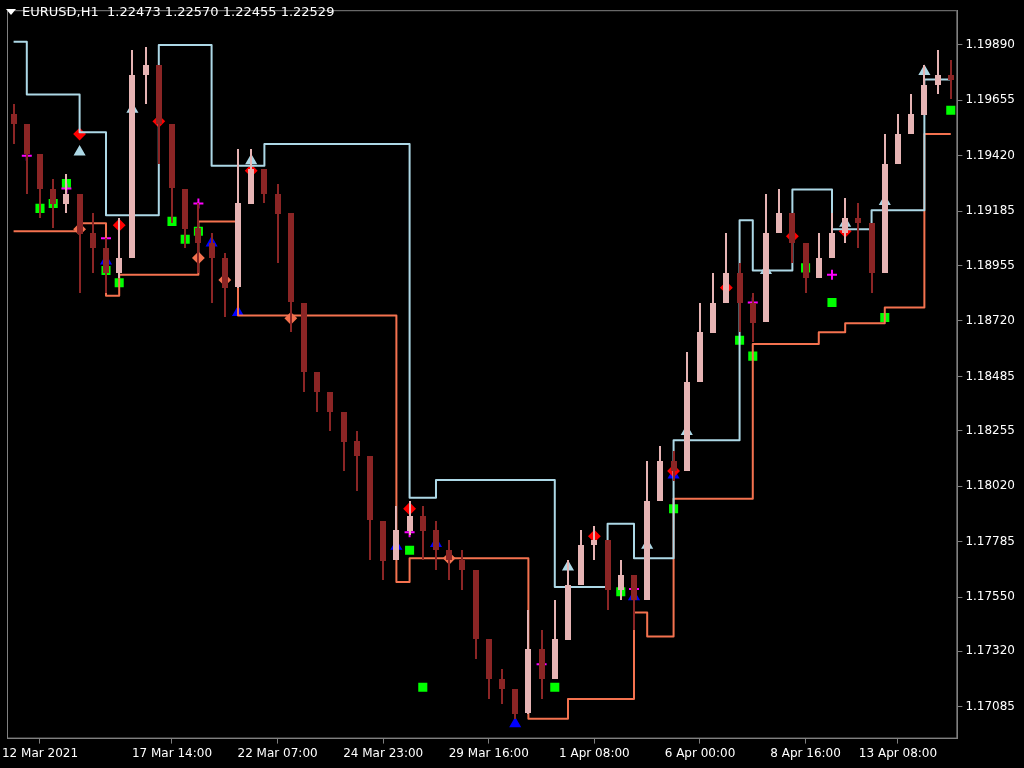 This screenshot has height=768, width=1024. What do you see at coordinates (172, 752) in the screenshot?
I see `x-tick-label: 17 Mar 14:00` at bounding box center [172, 752].